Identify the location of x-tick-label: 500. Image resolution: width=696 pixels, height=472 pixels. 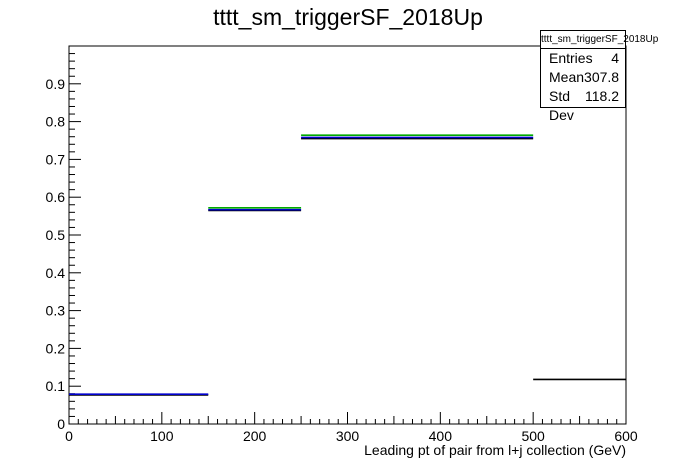
(533, 436).